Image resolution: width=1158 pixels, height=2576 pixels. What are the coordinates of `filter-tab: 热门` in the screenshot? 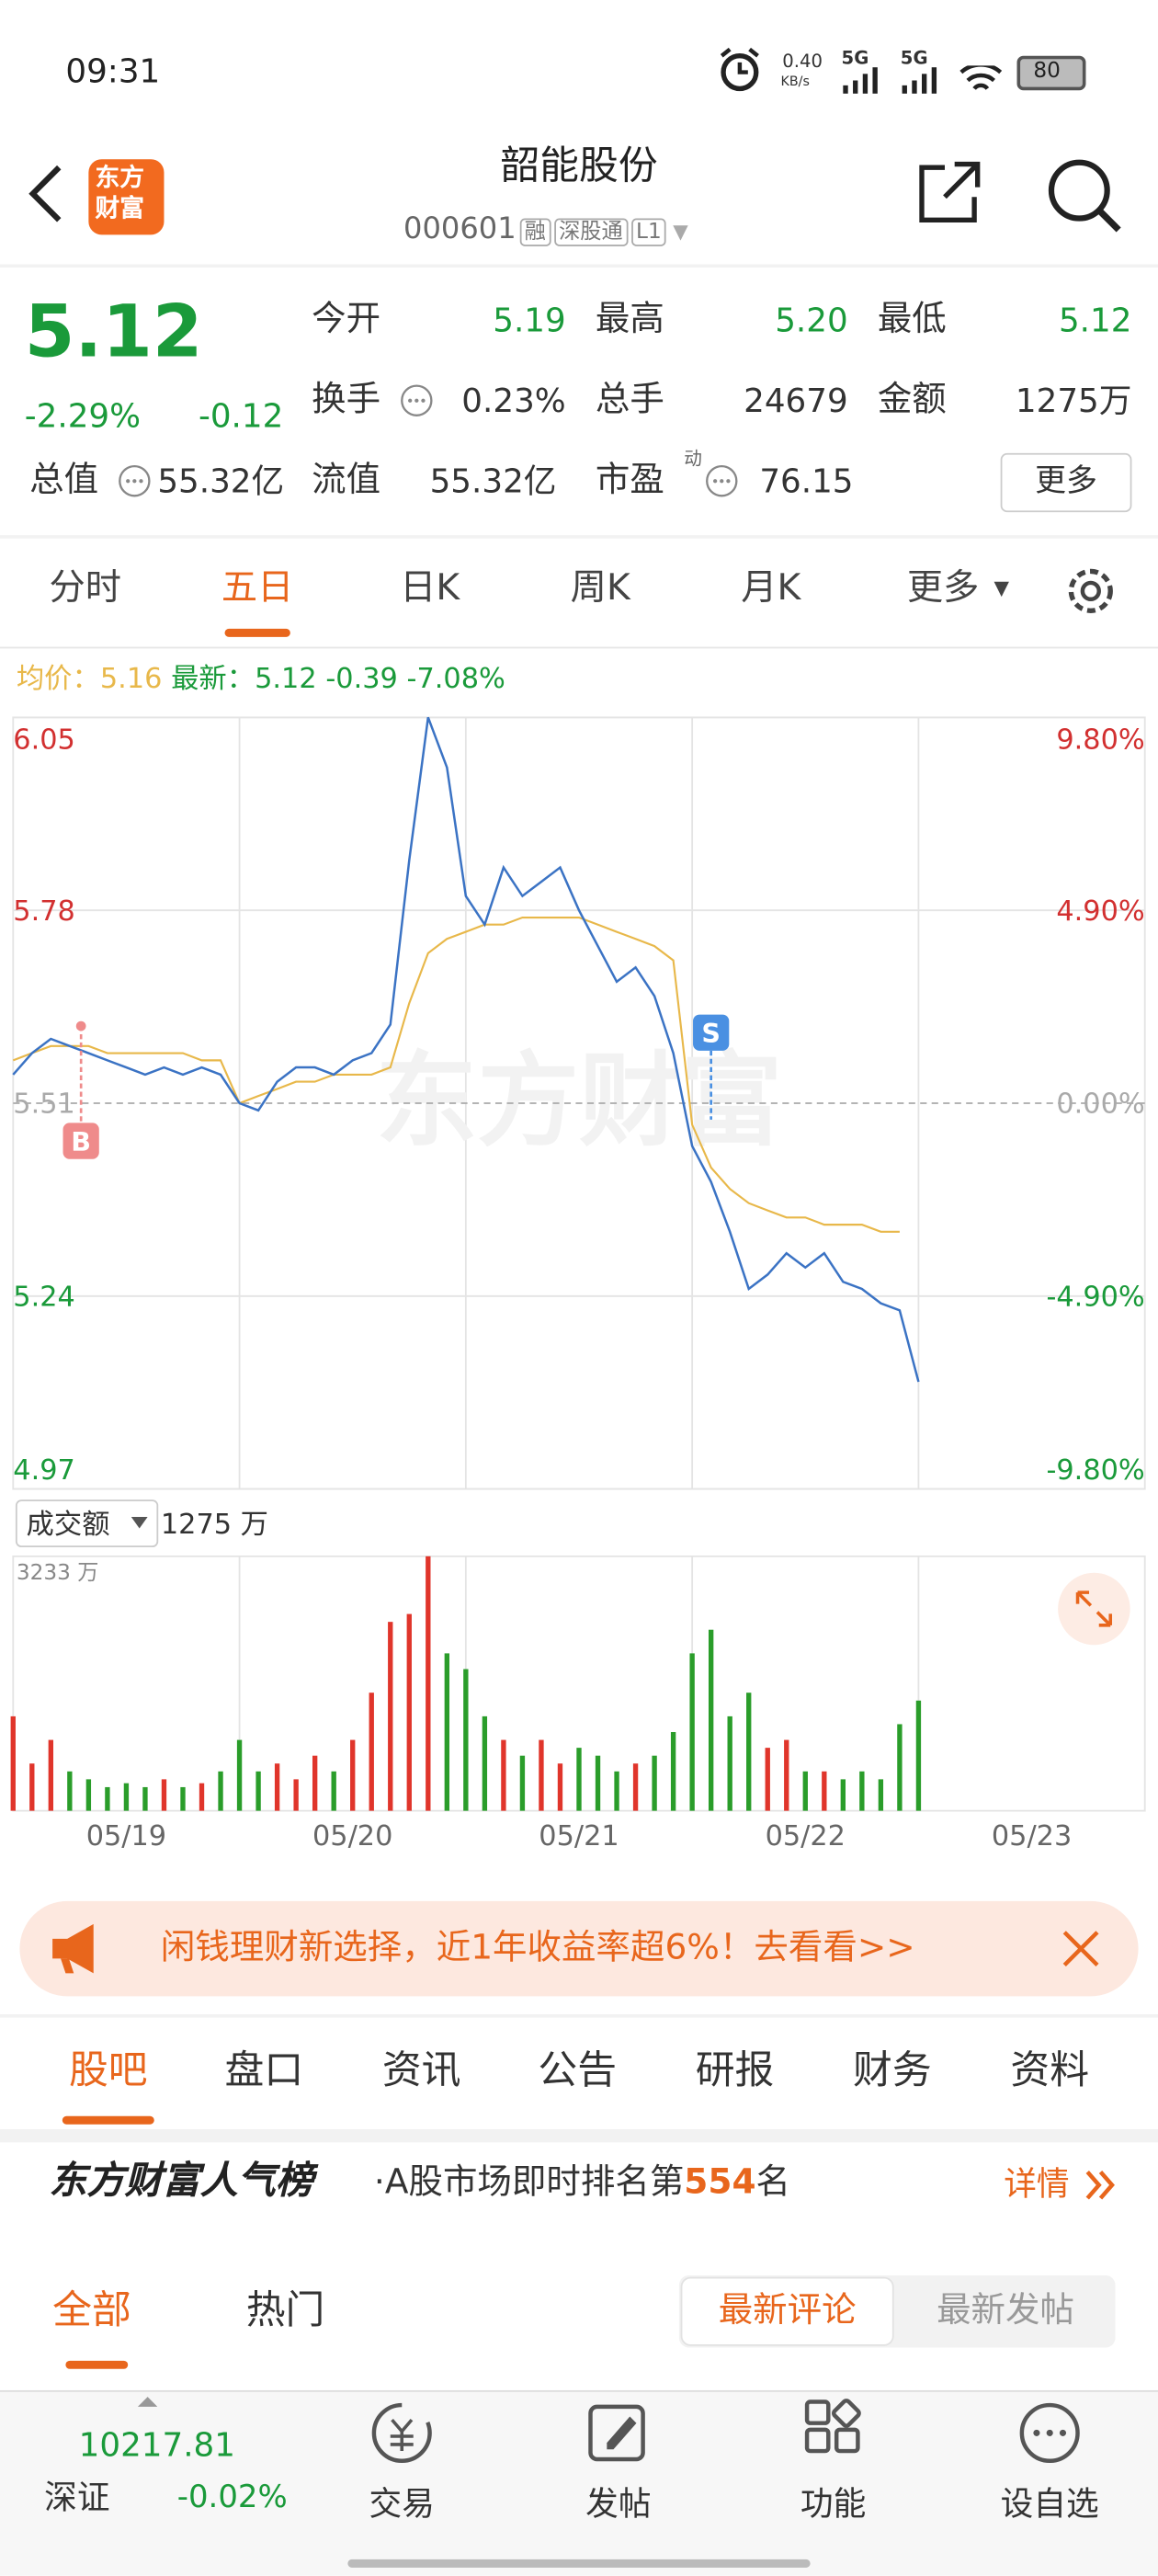 It's located at (285, 2309).